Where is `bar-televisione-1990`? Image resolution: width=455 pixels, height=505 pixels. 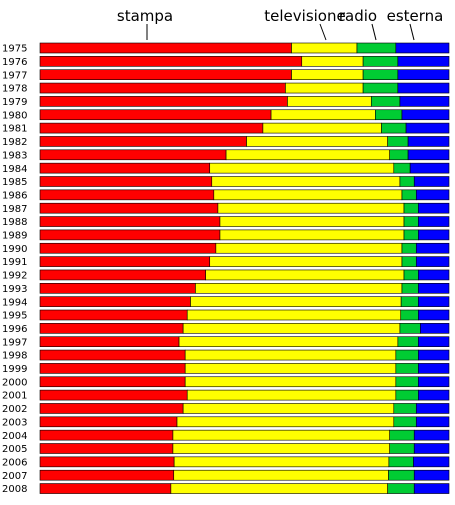 bar-televisione-1990 is located at coordinates (309, 248).